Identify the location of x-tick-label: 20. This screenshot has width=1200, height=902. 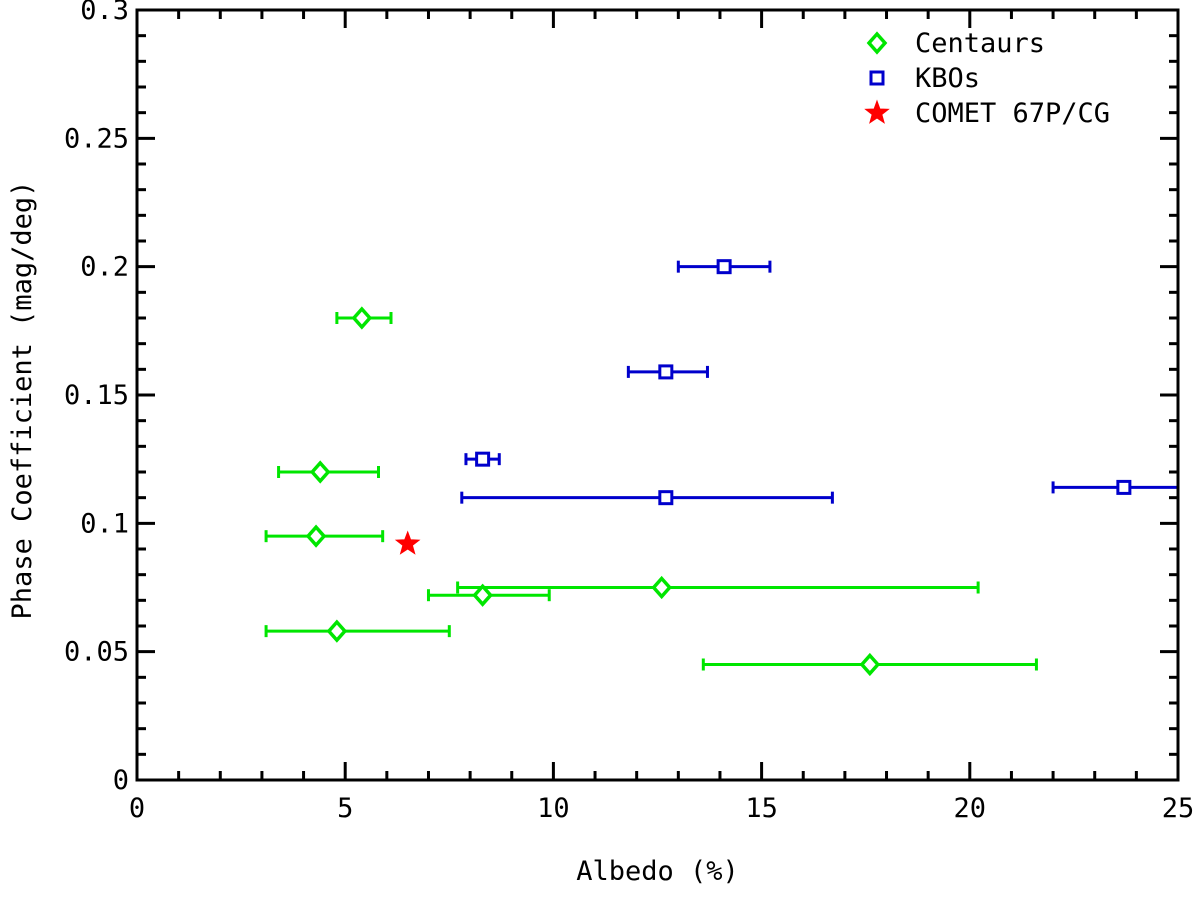
(970, 808).